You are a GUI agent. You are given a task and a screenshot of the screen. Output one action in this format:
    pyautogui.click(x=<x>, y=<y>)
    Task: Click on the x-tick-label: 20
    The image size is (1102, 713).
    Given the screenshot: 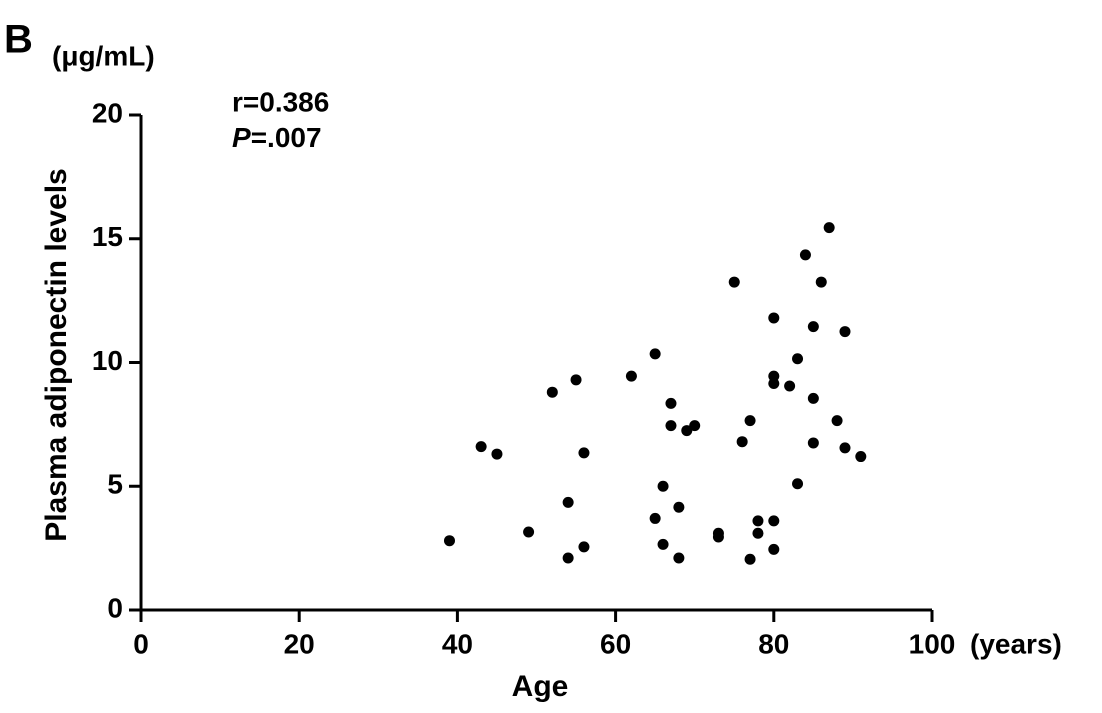 What is the action you would take?
    pyautogui.click(x=299, y=643)
    